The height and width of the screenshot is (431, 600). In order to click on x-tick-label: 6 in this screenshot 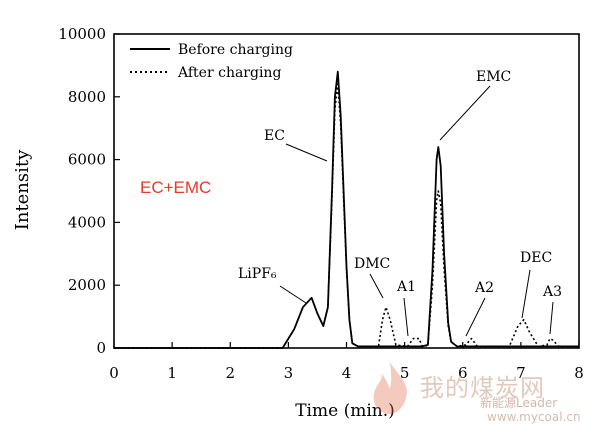, I will do `click(463, 373)`.